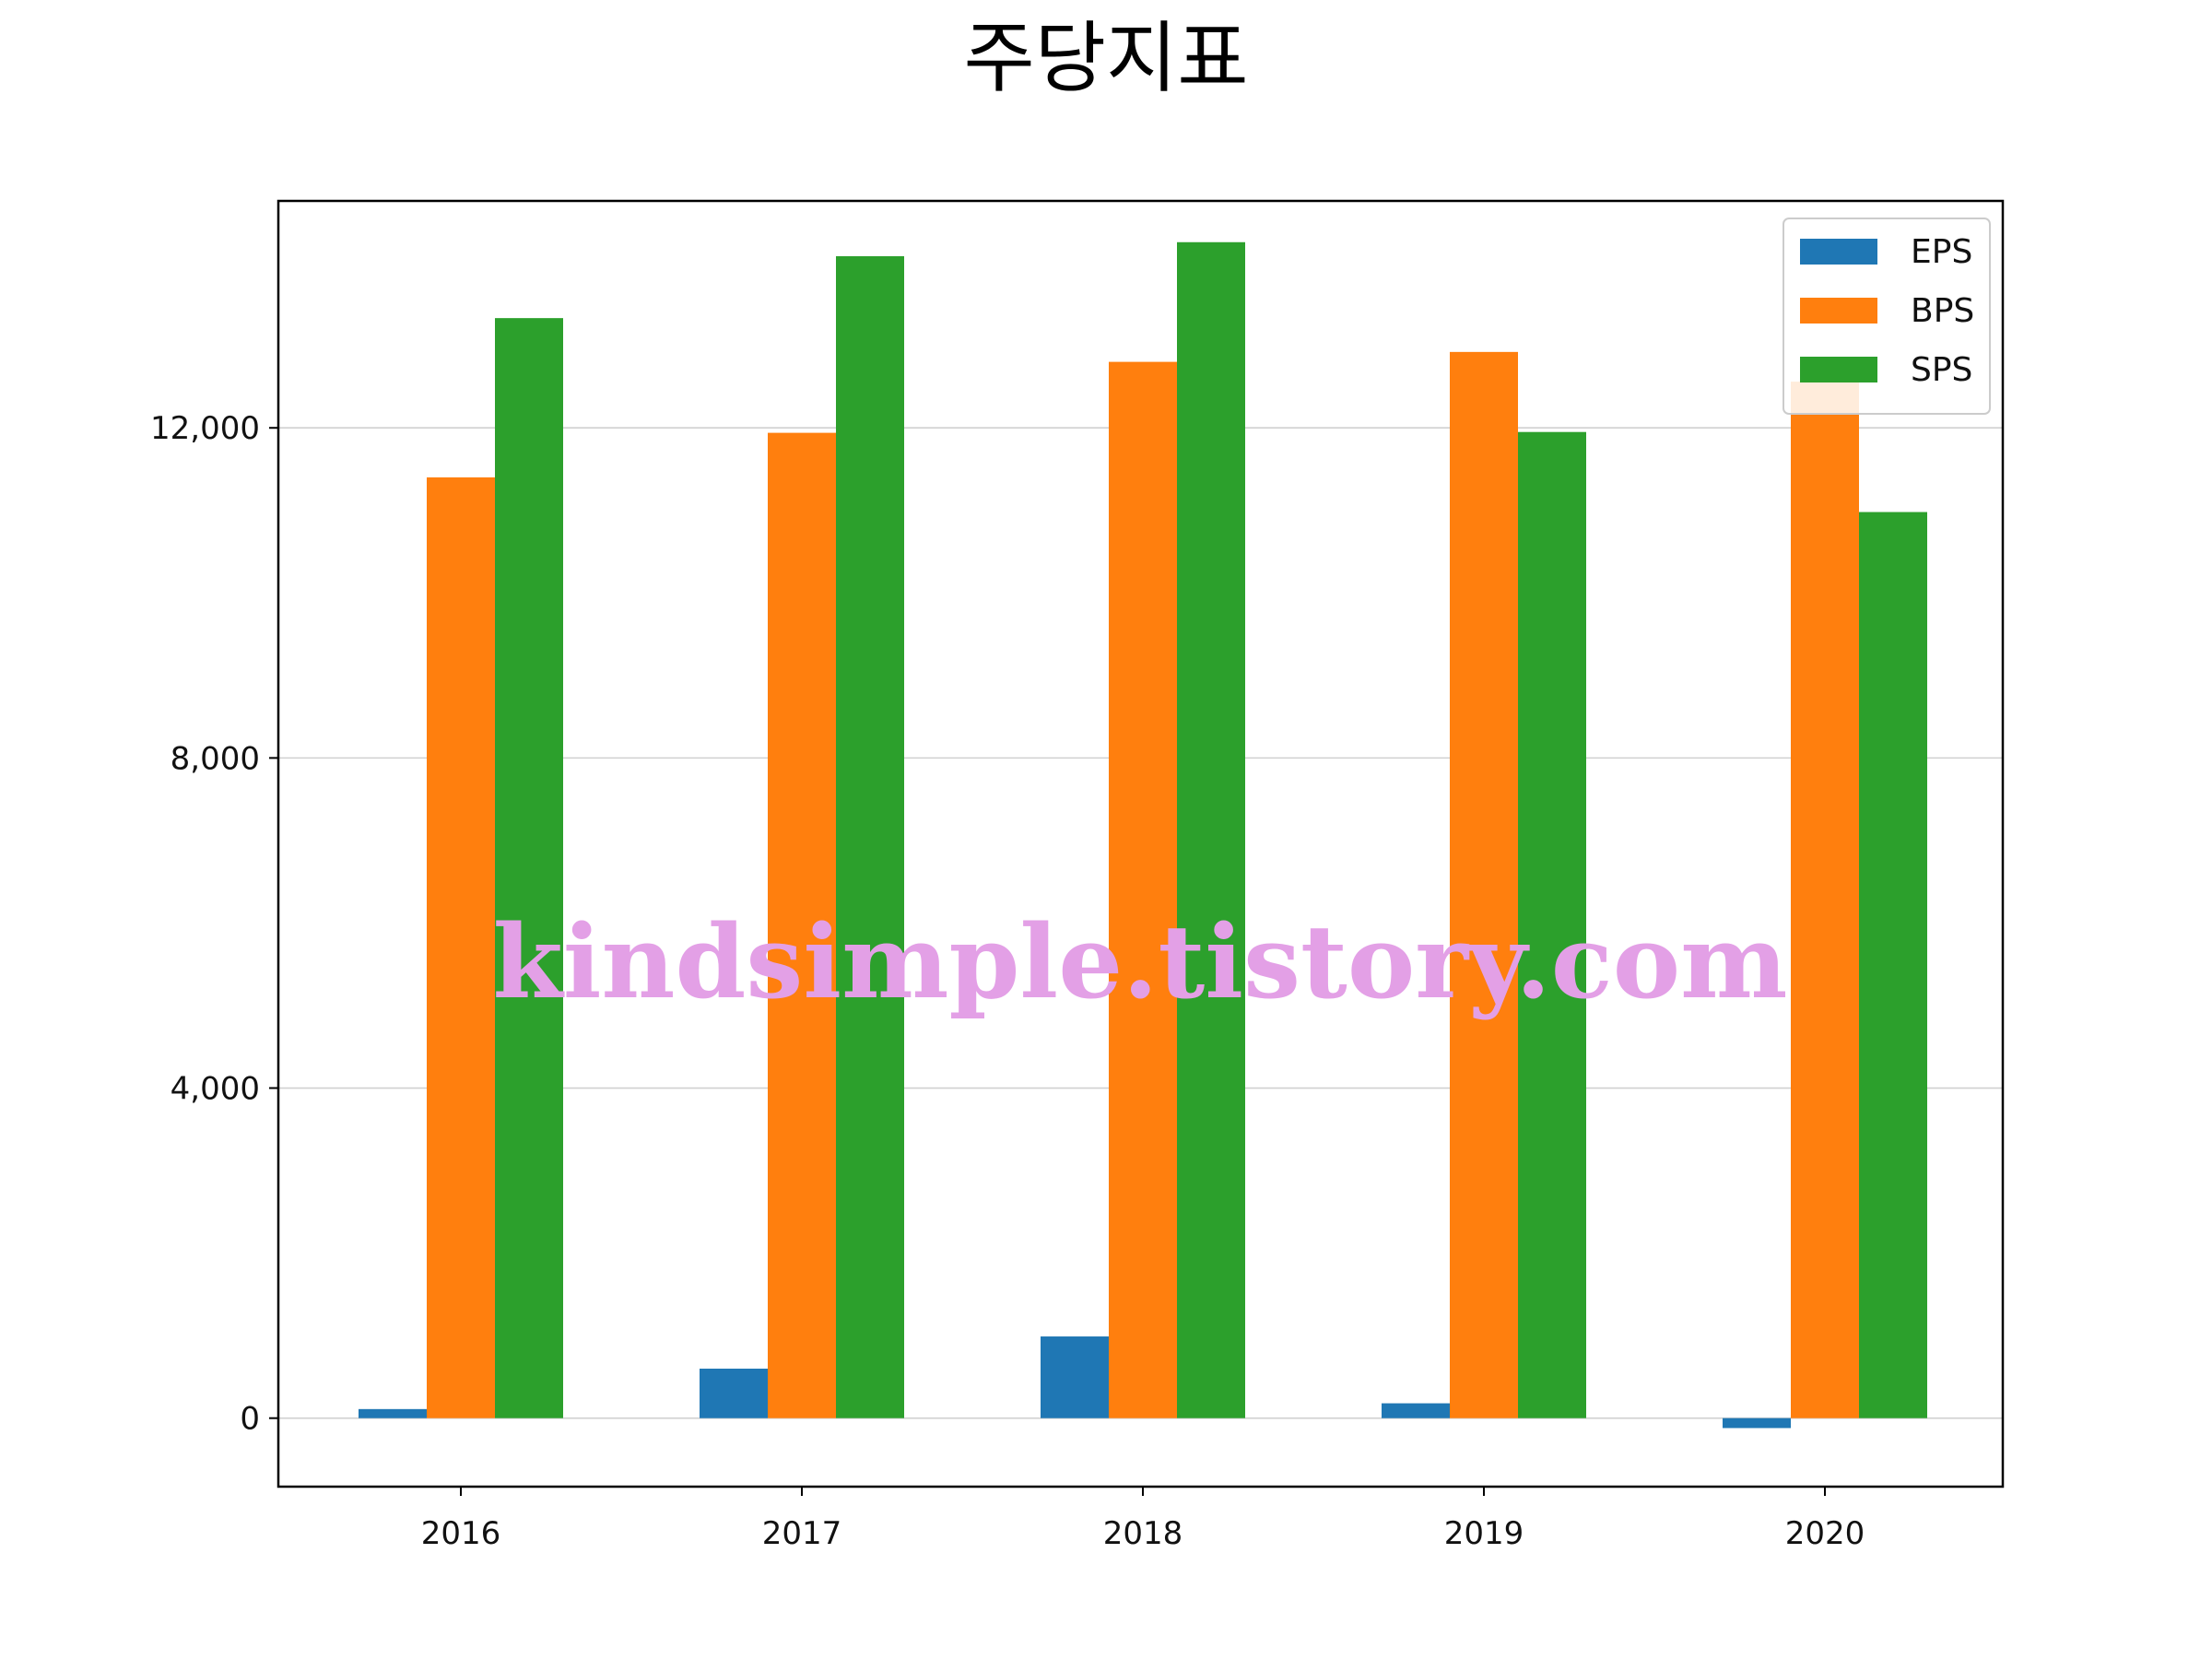 Image resolution: width=2212 pixels, height=1659 pixels. Describe the element at coordinates (250, 1419) in the screenshot. I see `y-tick-label-0: 0` at that location.